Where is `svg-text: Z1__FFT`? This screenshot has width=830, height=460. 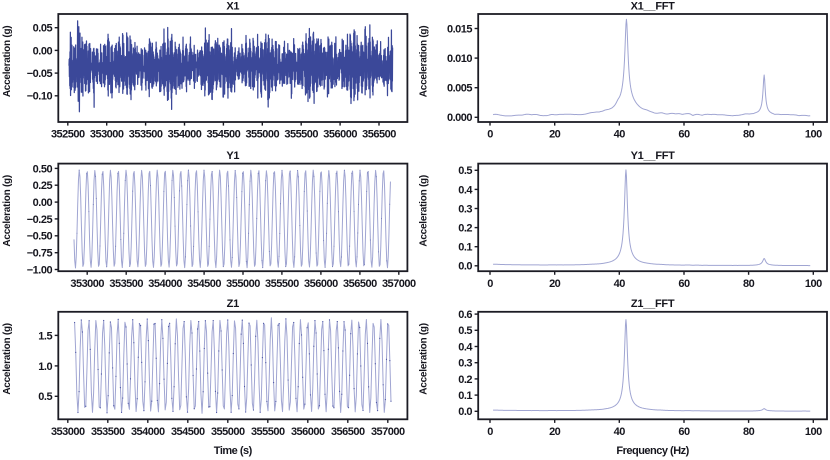 svg-text: Z1__FFT is located at coordinates (653, 304).